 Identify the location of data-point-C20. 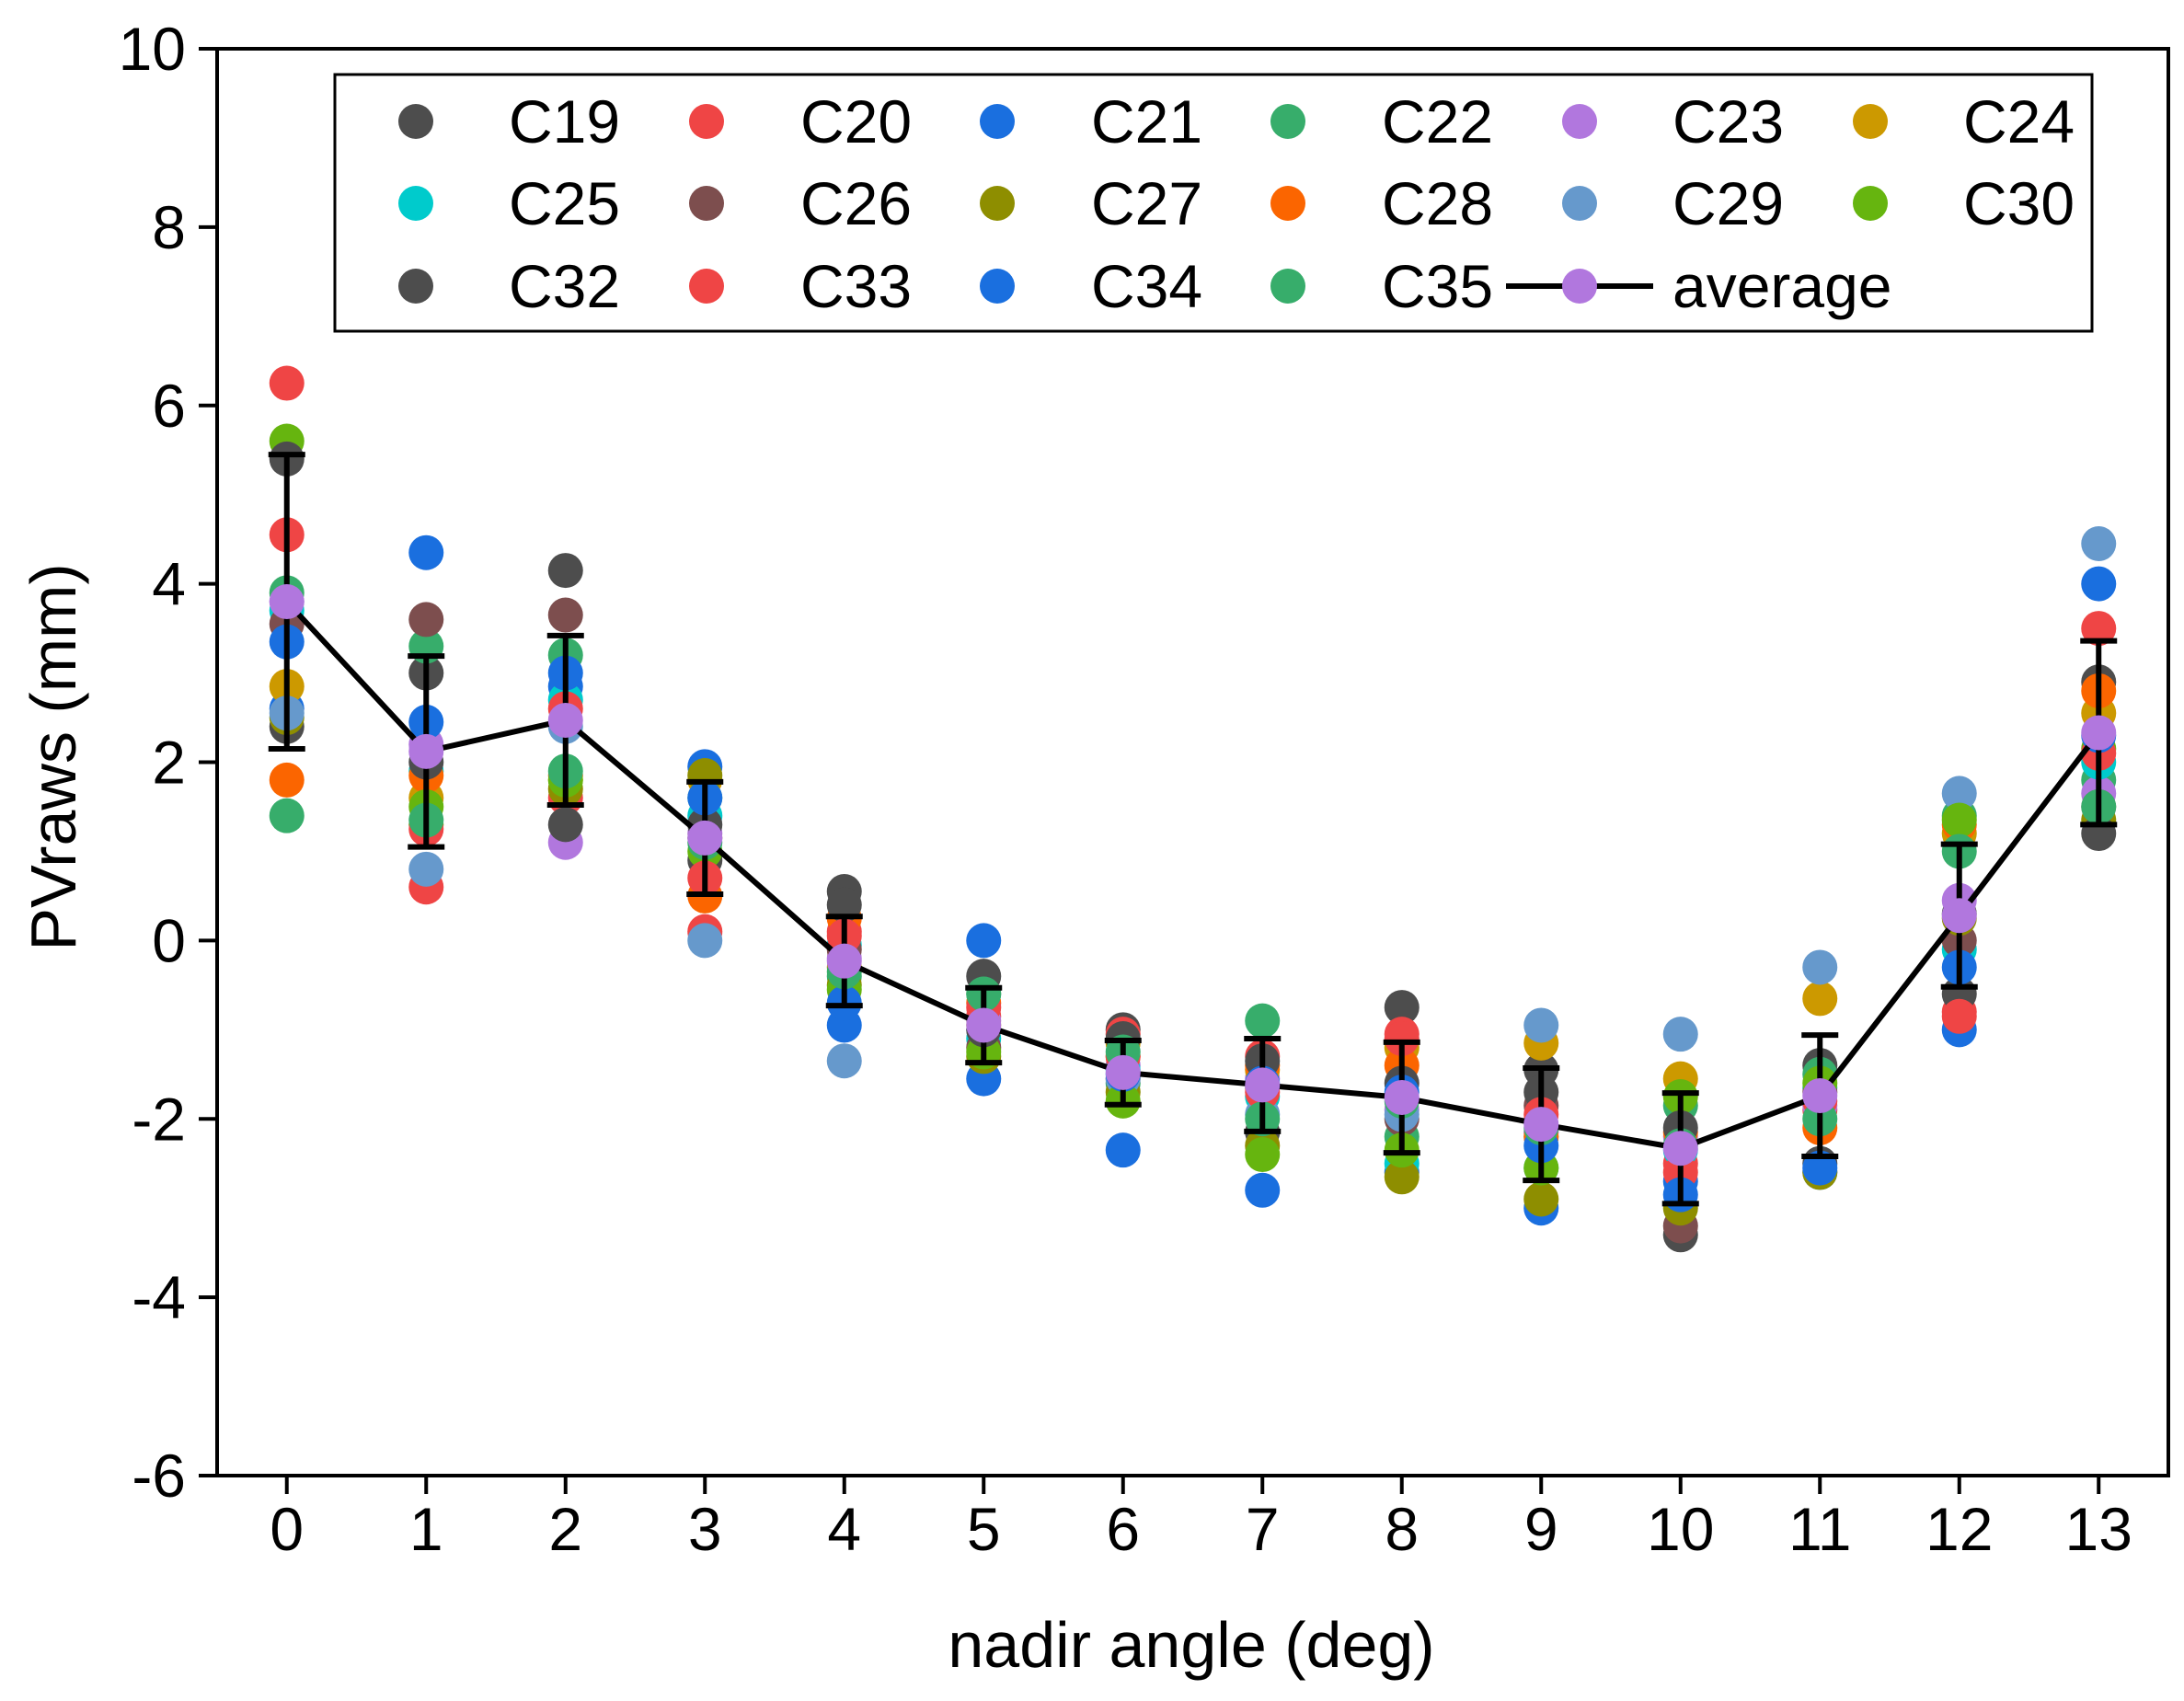
(2099, 629).